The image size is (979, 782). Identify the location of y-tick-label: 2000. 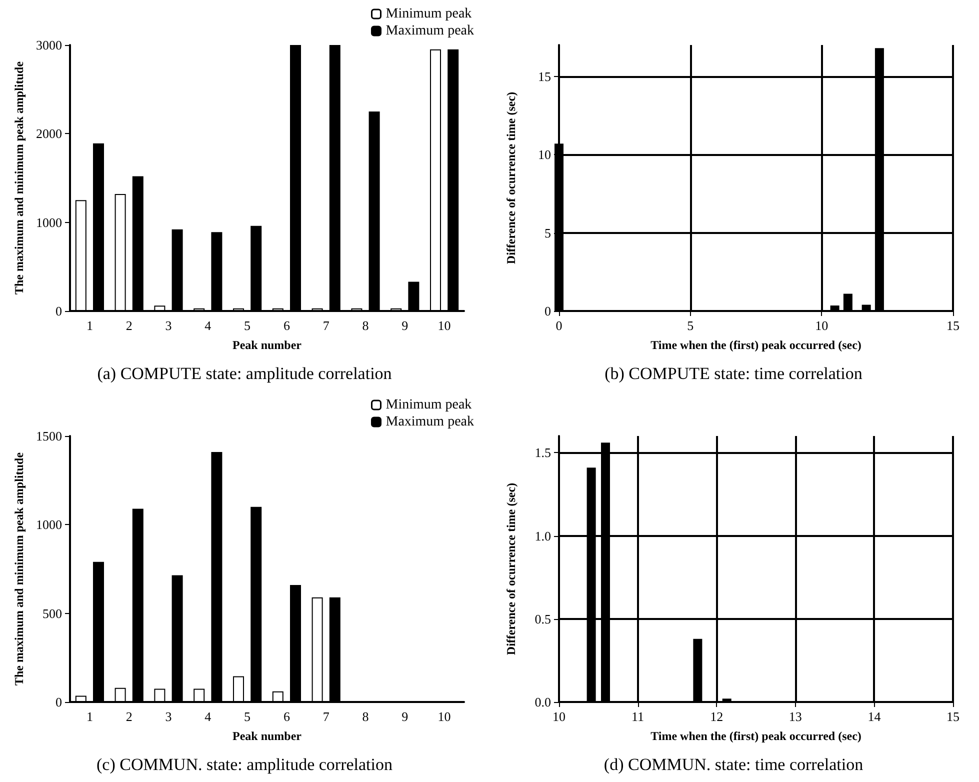
(49, 134).